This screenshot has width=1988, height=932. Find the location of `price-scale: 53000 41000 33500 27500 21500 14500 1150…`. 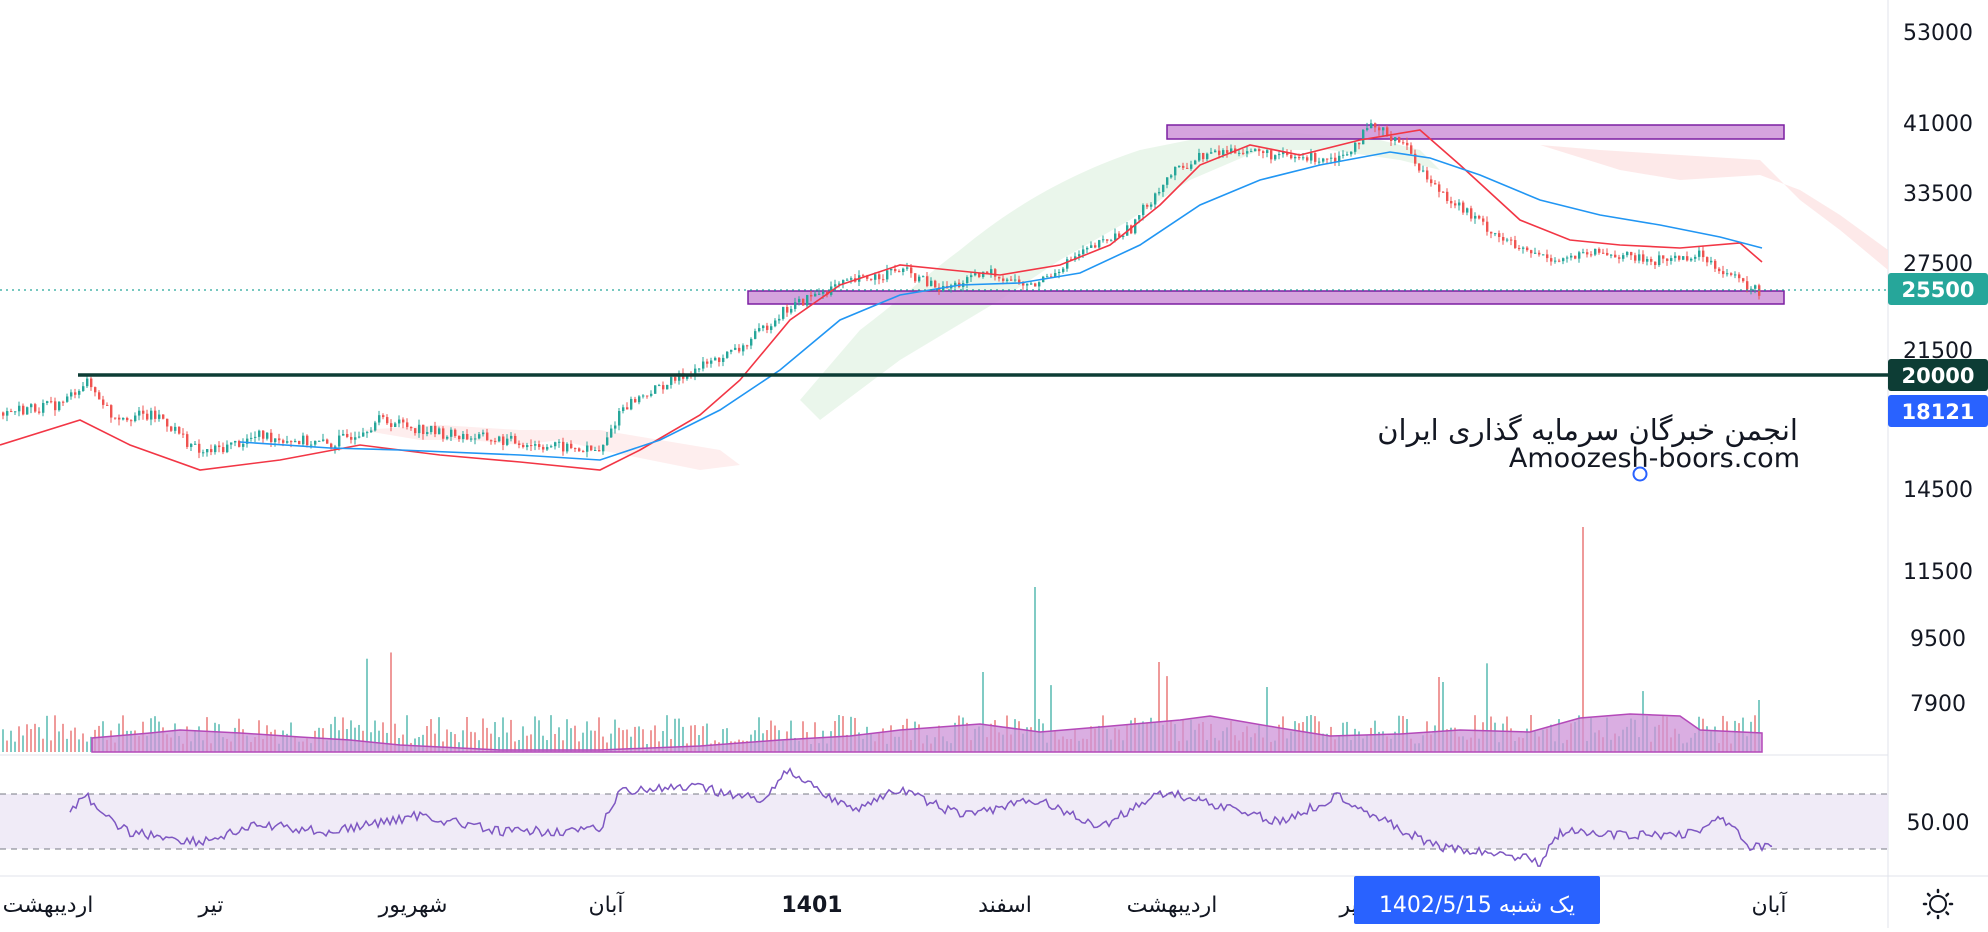

price-scale: 53000 41000 33500 27500 21500 14500 1150… is located at coordinates (1938, 428).